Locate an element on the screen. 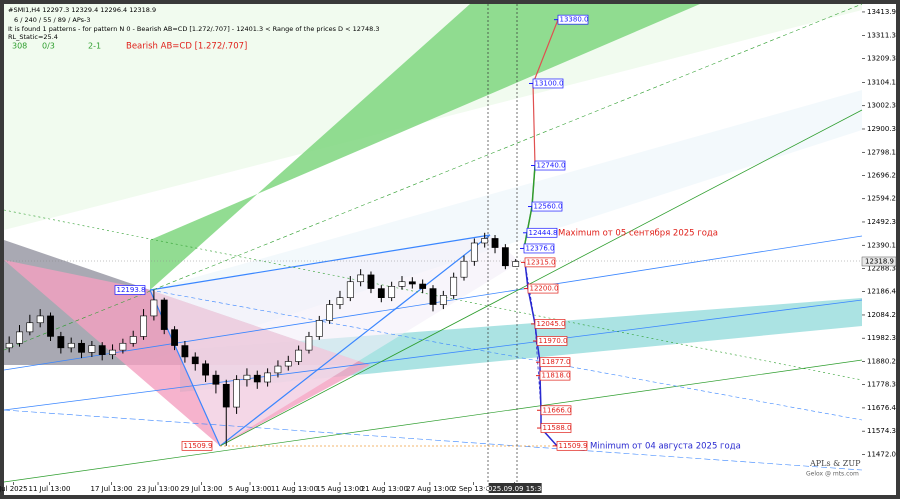 This screenshot has width=900, height=499. x-tick-label: 17 Jul 13:00 is located at coordinates (112, 489).